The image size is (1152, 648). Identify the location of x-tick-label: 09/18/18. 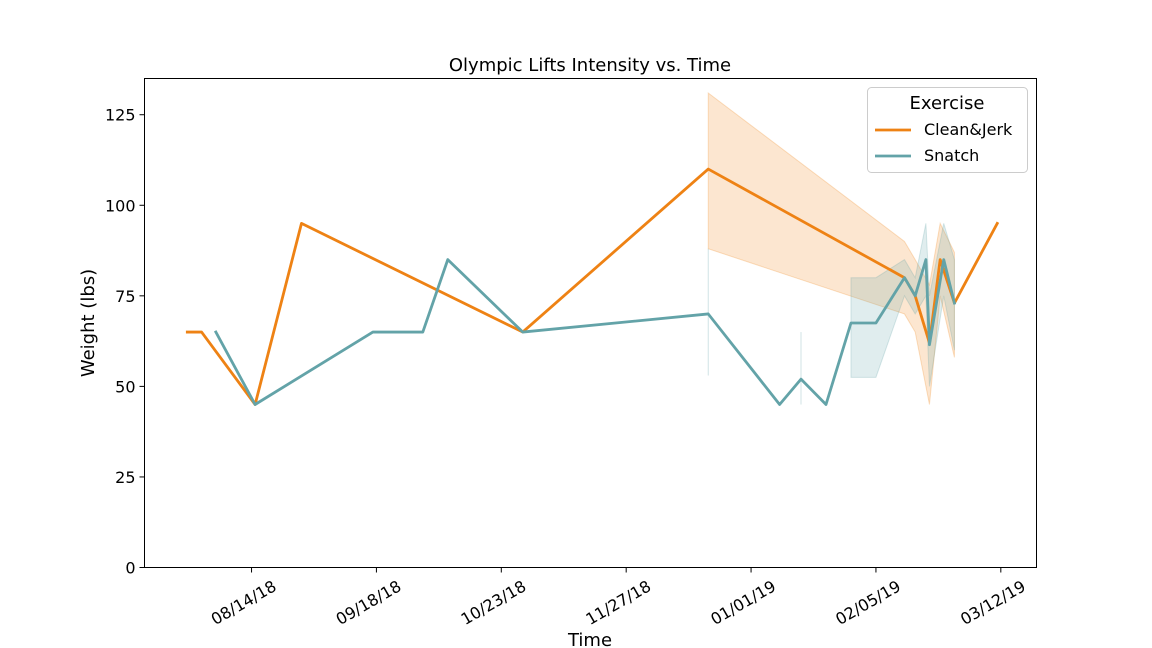
(369, 603).